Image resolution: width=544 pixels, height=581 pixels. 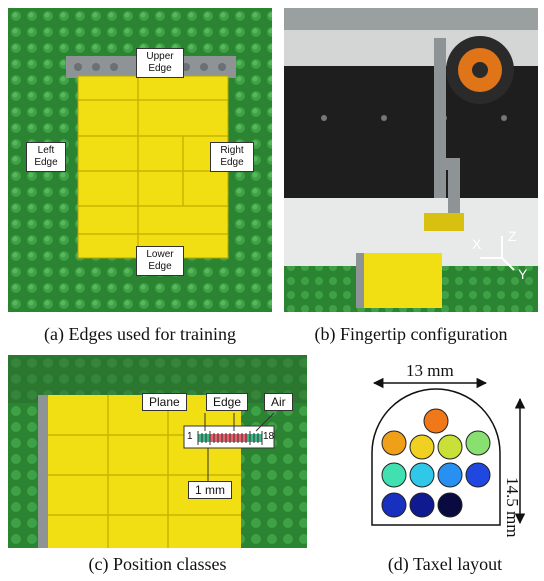 I want to click on label-plane: Plane, so click(x=164, y=402).